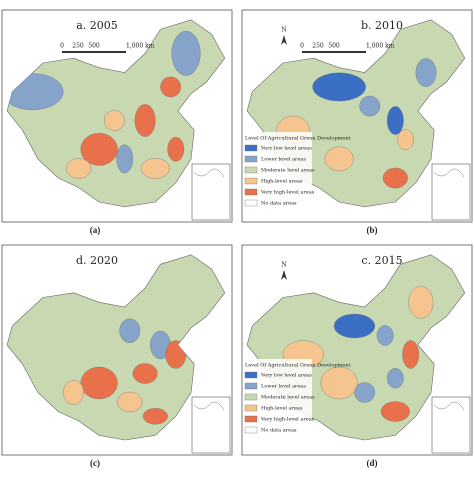 Image resolution: width=474 pixels, height=478 pixels. Describe the element at coordinates (372, 230) in the screenshot. I see `panel-label: (b)` at that location.